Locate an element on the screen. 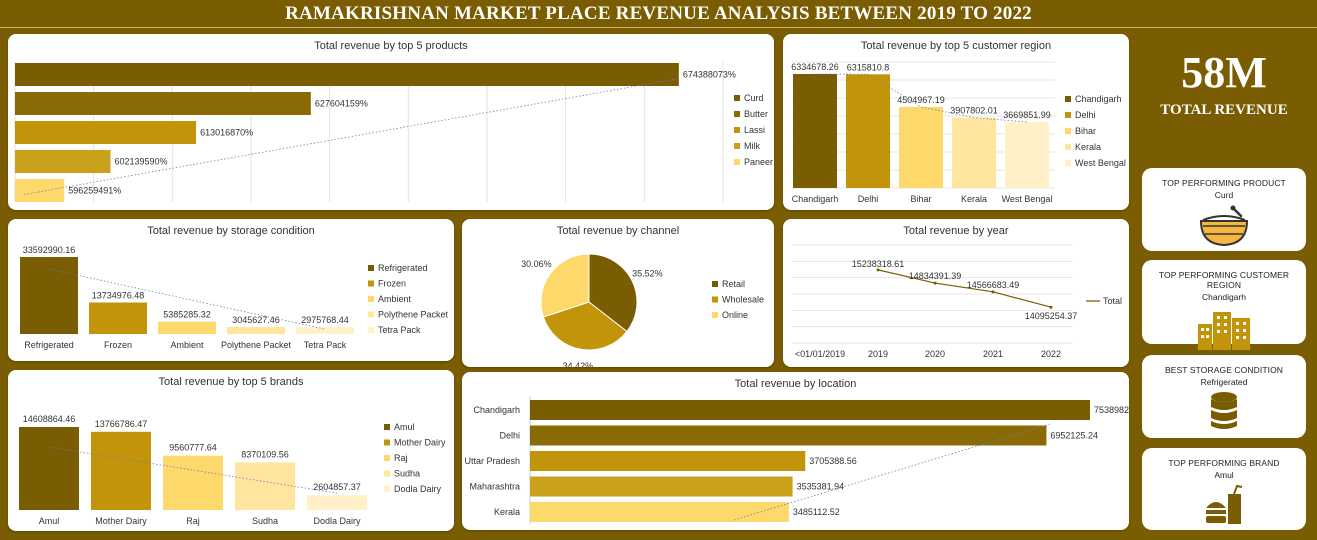  data-label: 7538982.35 is located at coordinates (1111, 410).